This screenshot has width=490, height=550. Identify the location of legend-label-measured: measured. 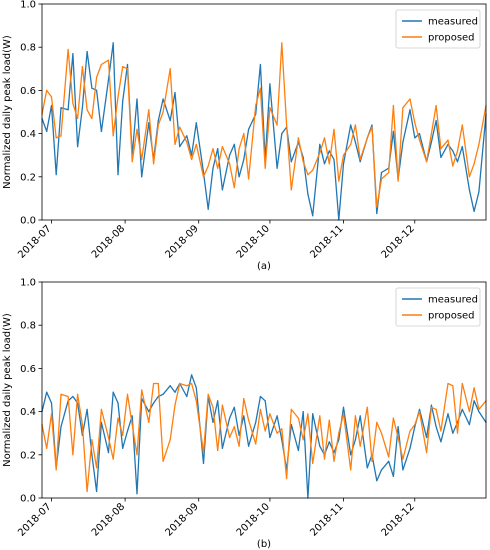
(453, 22).